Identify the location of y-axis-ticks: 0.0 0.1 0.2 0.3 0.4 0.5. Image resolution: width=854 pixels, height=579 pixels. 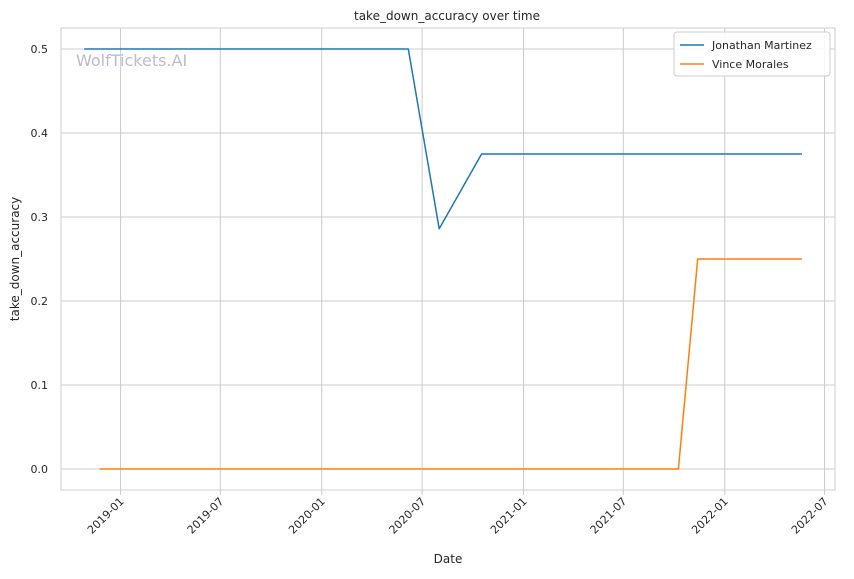
(40, 259).